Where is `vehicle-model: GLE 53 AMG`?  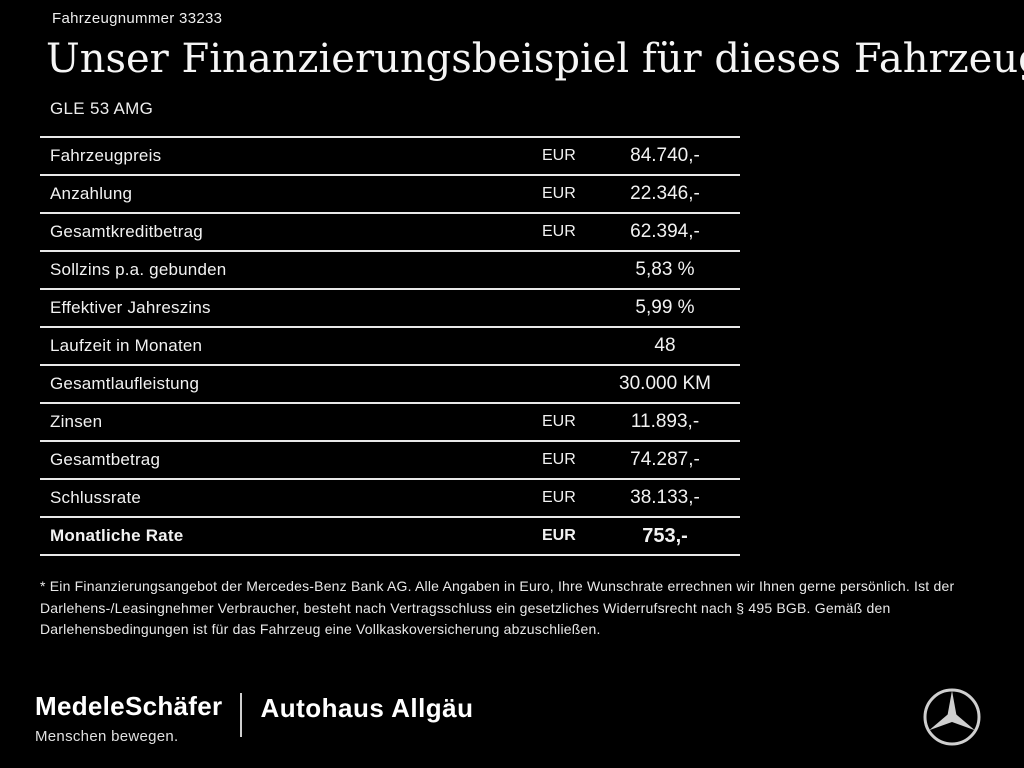 vehicle-model: GLE 53 AMG is located at coordinates (102, 108).